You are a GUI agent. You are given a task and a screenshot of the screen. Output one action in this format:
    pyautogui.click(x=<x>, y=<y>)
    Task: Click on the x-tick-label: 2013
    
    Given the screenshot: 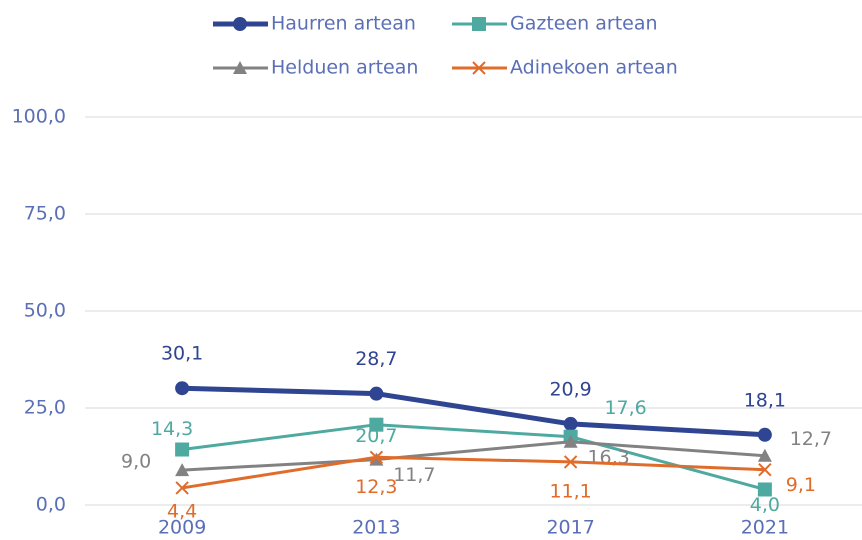 What is the action you would take?
    pyautogui.click(x=376, y=528)
    